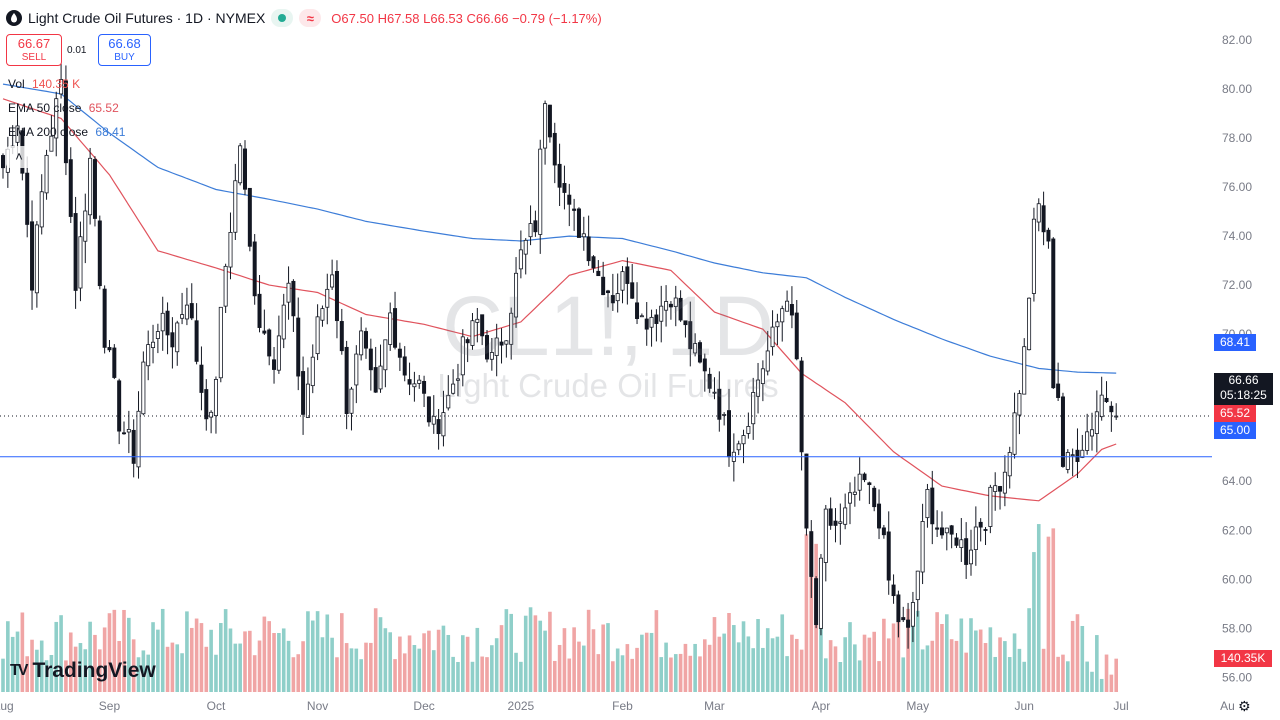 The width and height of the screenshot is (1280, 720). I want to click on sell-button: 66.67 SELL, so click(34, 50).